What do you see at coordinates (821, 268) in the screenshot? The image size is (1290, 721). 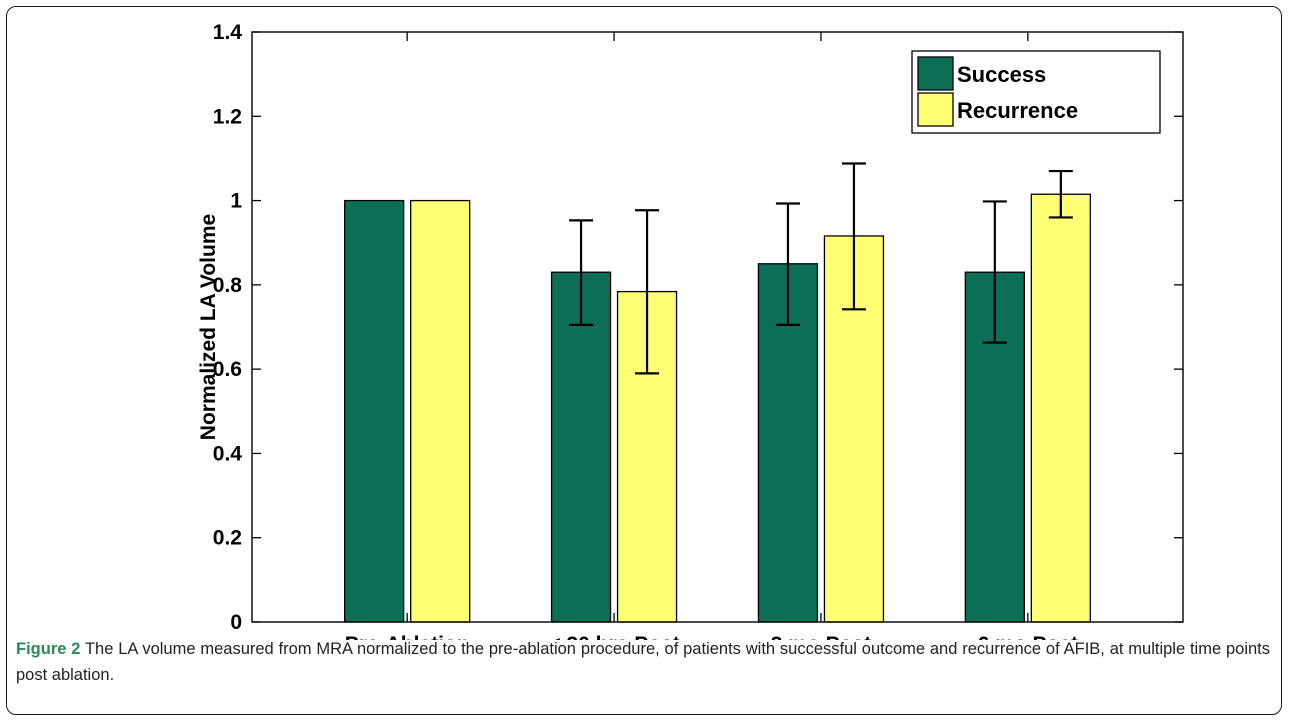 I see `error-bars-layer` at bounding box center [821, 268].